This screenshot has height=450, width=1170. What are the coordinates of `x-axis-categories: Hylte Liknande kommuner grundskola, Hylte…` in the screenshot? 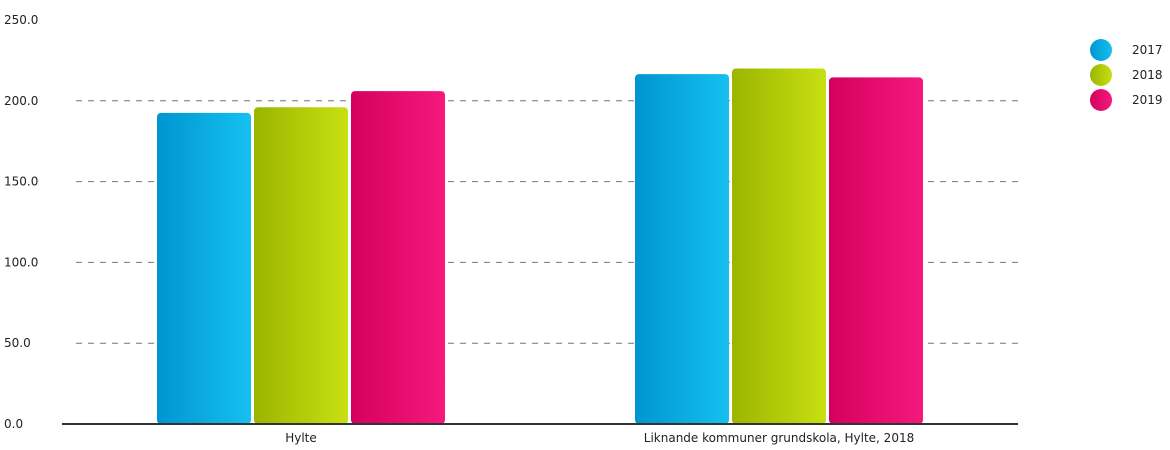 It's located at (599, 438).